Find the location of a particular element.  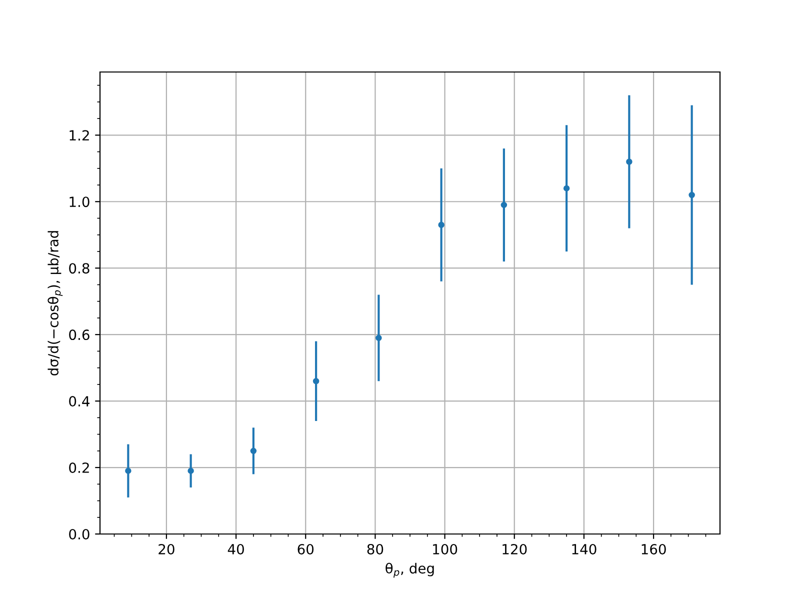

x-tick-label: 120 is located at coordinates (514, 549).